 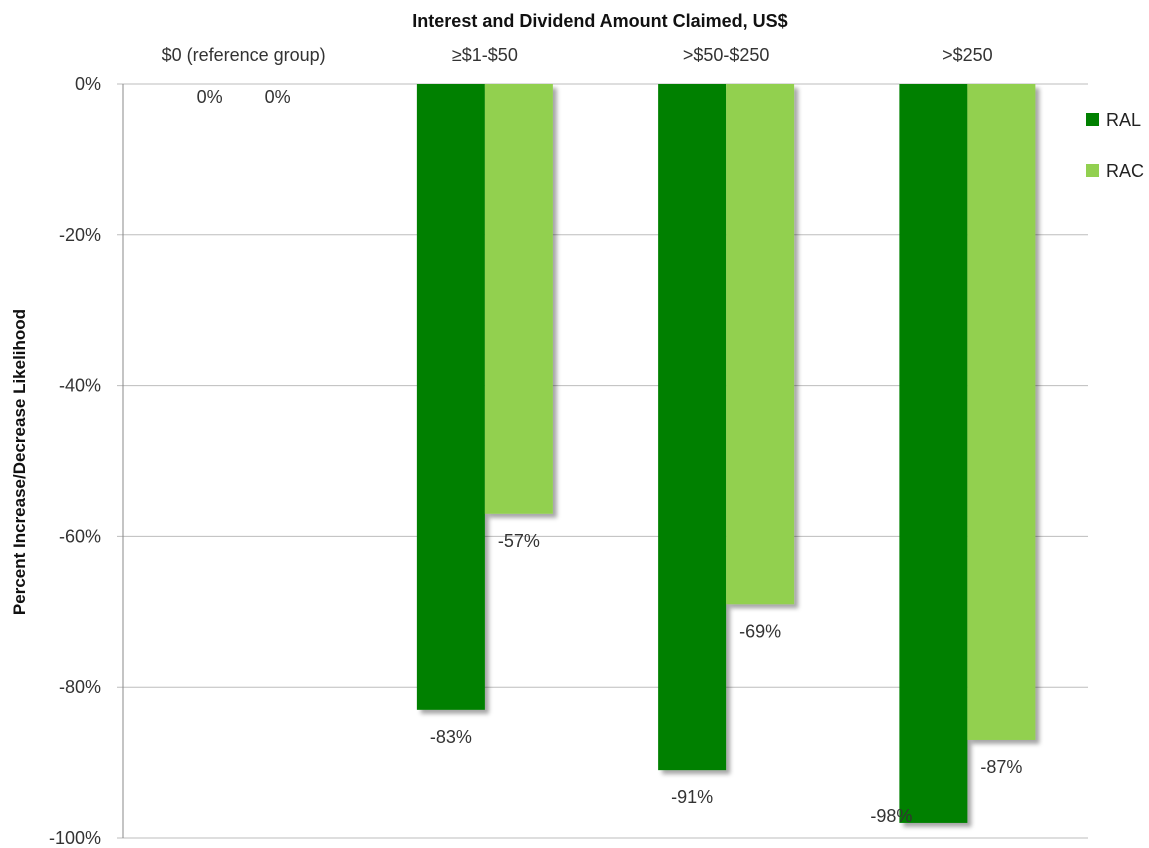 I want to click on data-label: -57%, so click(x=519, y=541).